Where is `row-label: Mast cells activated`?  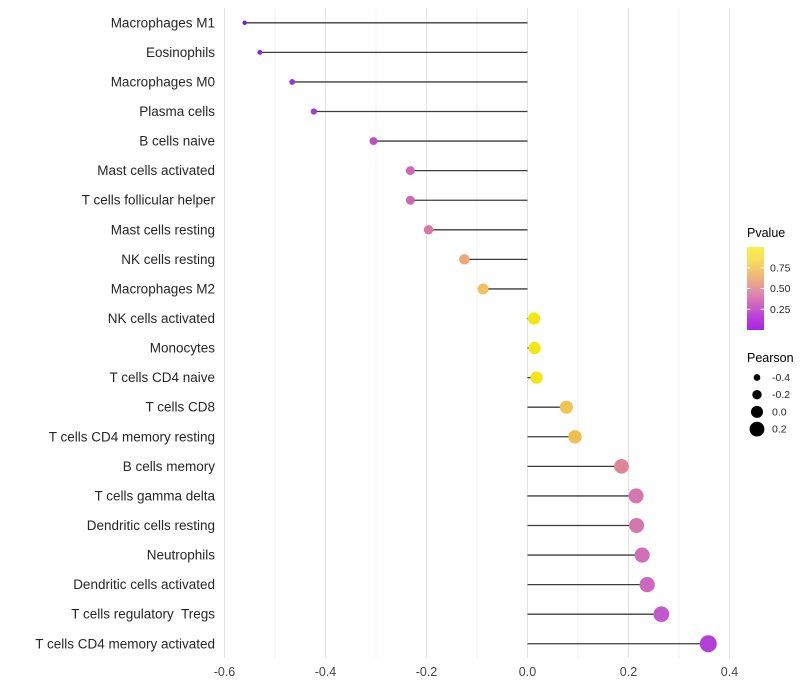
row-label: Mast cells activated is located at coordinates (156, 170).